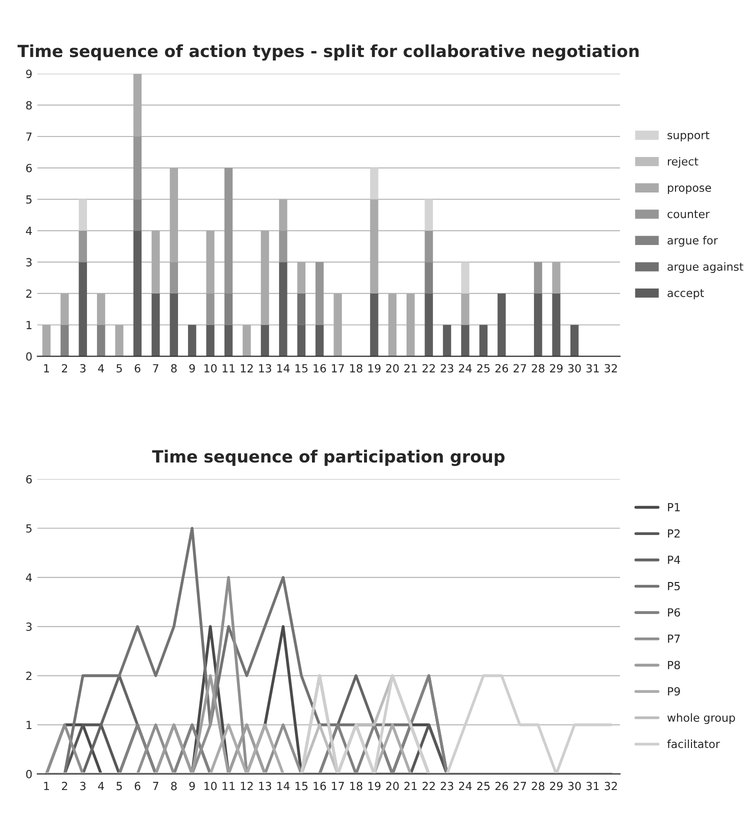 Image resolution: width=747 pixels, height=819 pixels. I want to click on y-tick-label: 8, so click(29, 105).